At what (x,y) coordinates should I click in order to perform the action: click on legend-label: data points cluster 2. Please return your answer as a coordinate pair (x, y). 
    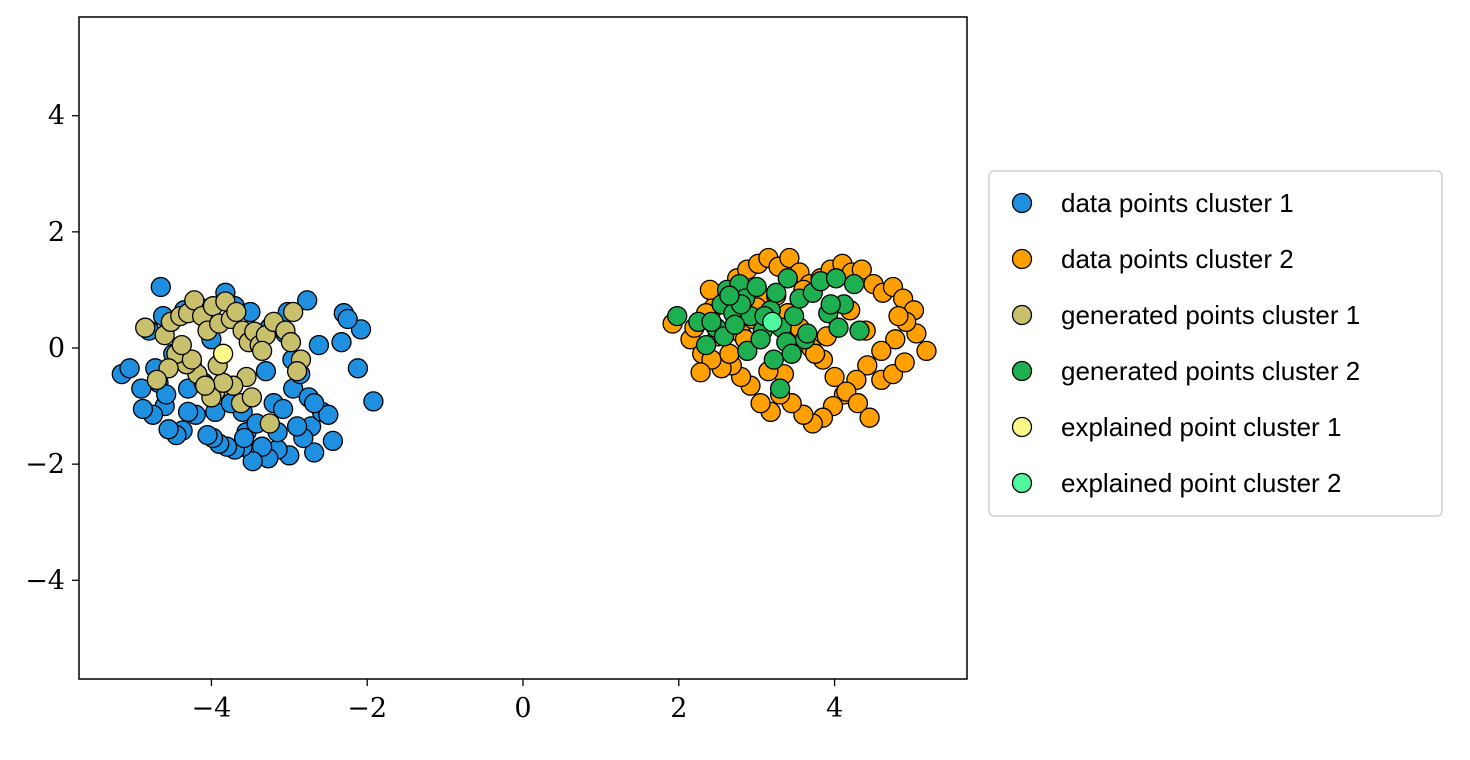
    Looking at the image, I should click on (1177, 259).